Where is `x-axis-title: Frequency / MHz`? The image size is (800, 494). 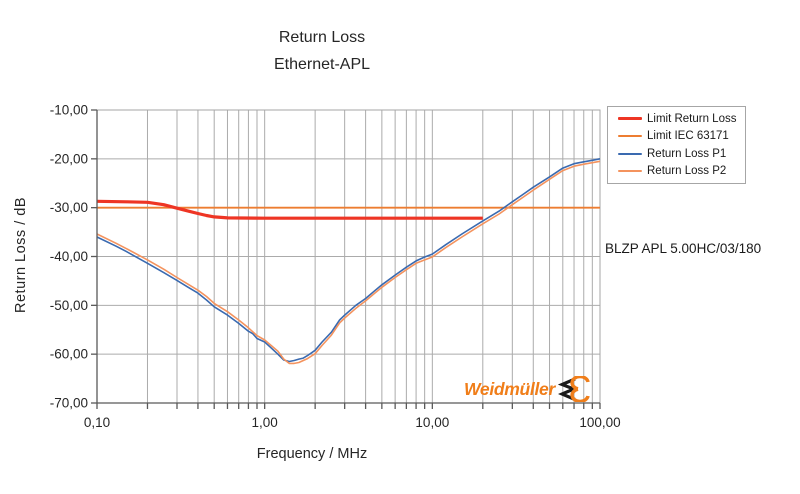
x-axis-title: Frequency / MHz is located at coordinates (312, 454).